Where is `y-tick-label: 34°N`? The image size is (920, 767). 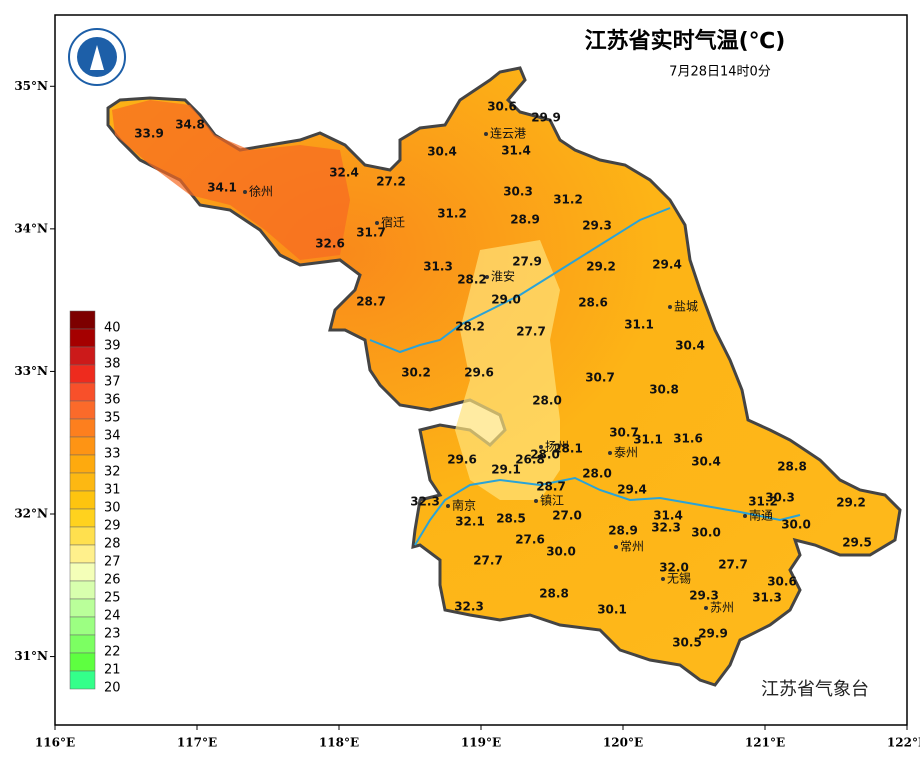 y-tick-label: 34°N is located at coordinates (31, 228).